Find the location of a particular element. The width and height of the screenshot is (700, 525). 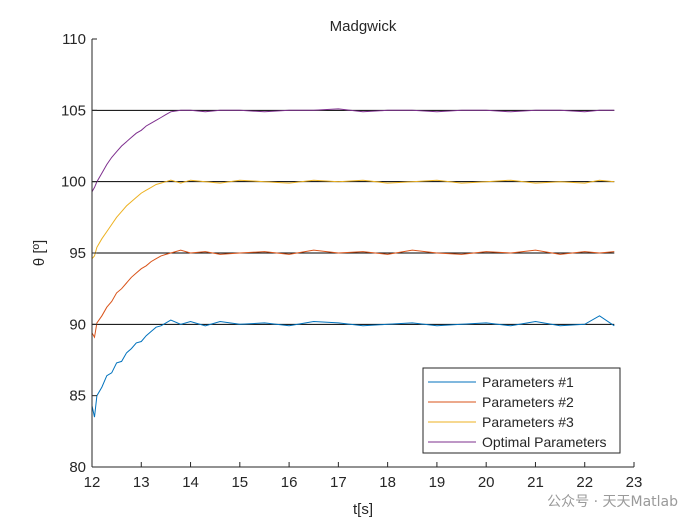

x-axis-label: t[s] is located at coordinates (363, 509).